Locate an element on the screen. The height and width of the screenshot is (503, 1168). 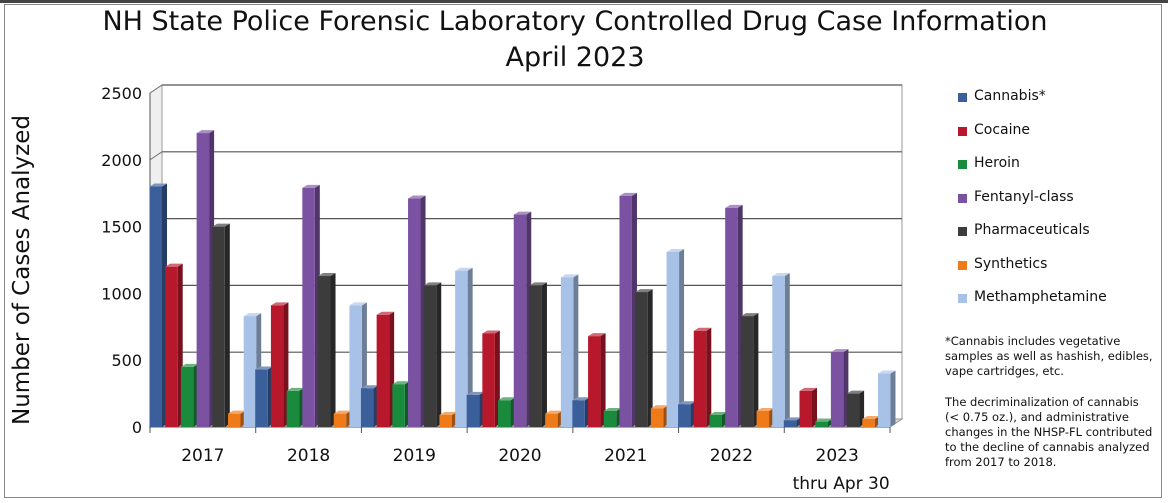
legend-label: Cocaine is located at coordinates (1002, 129).